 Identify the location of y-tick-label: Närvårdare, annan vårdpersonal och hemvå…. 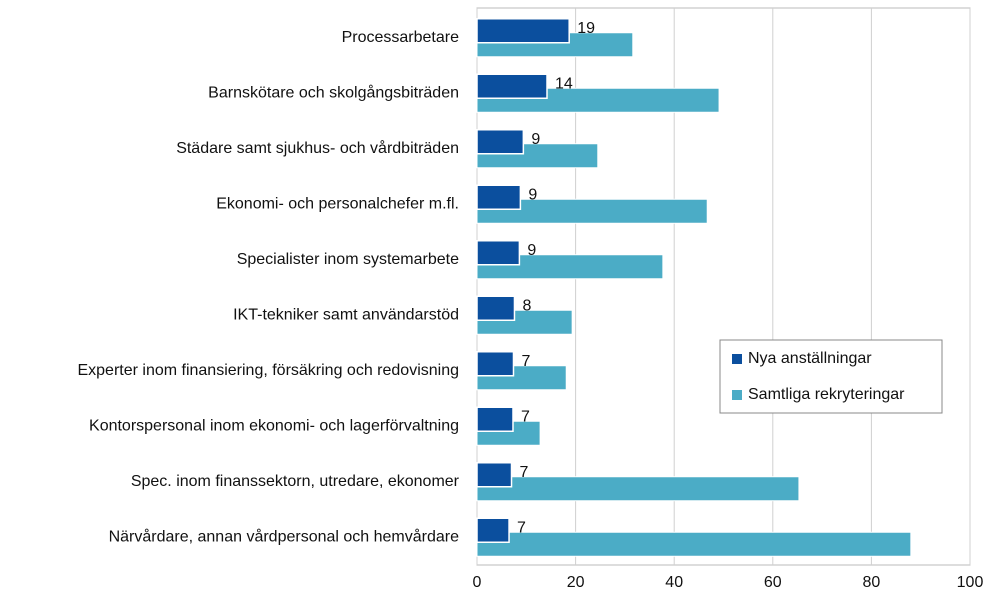
(284, 536).